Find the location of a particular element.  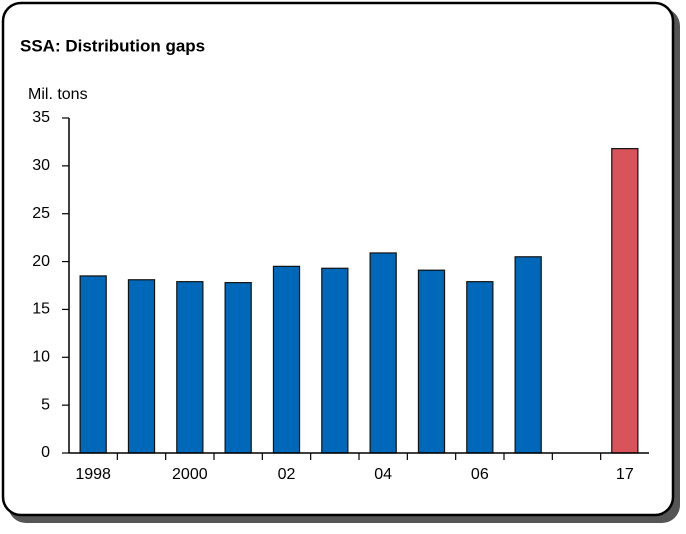

x-tick-label: 17 is located at coordinates (625, 474).